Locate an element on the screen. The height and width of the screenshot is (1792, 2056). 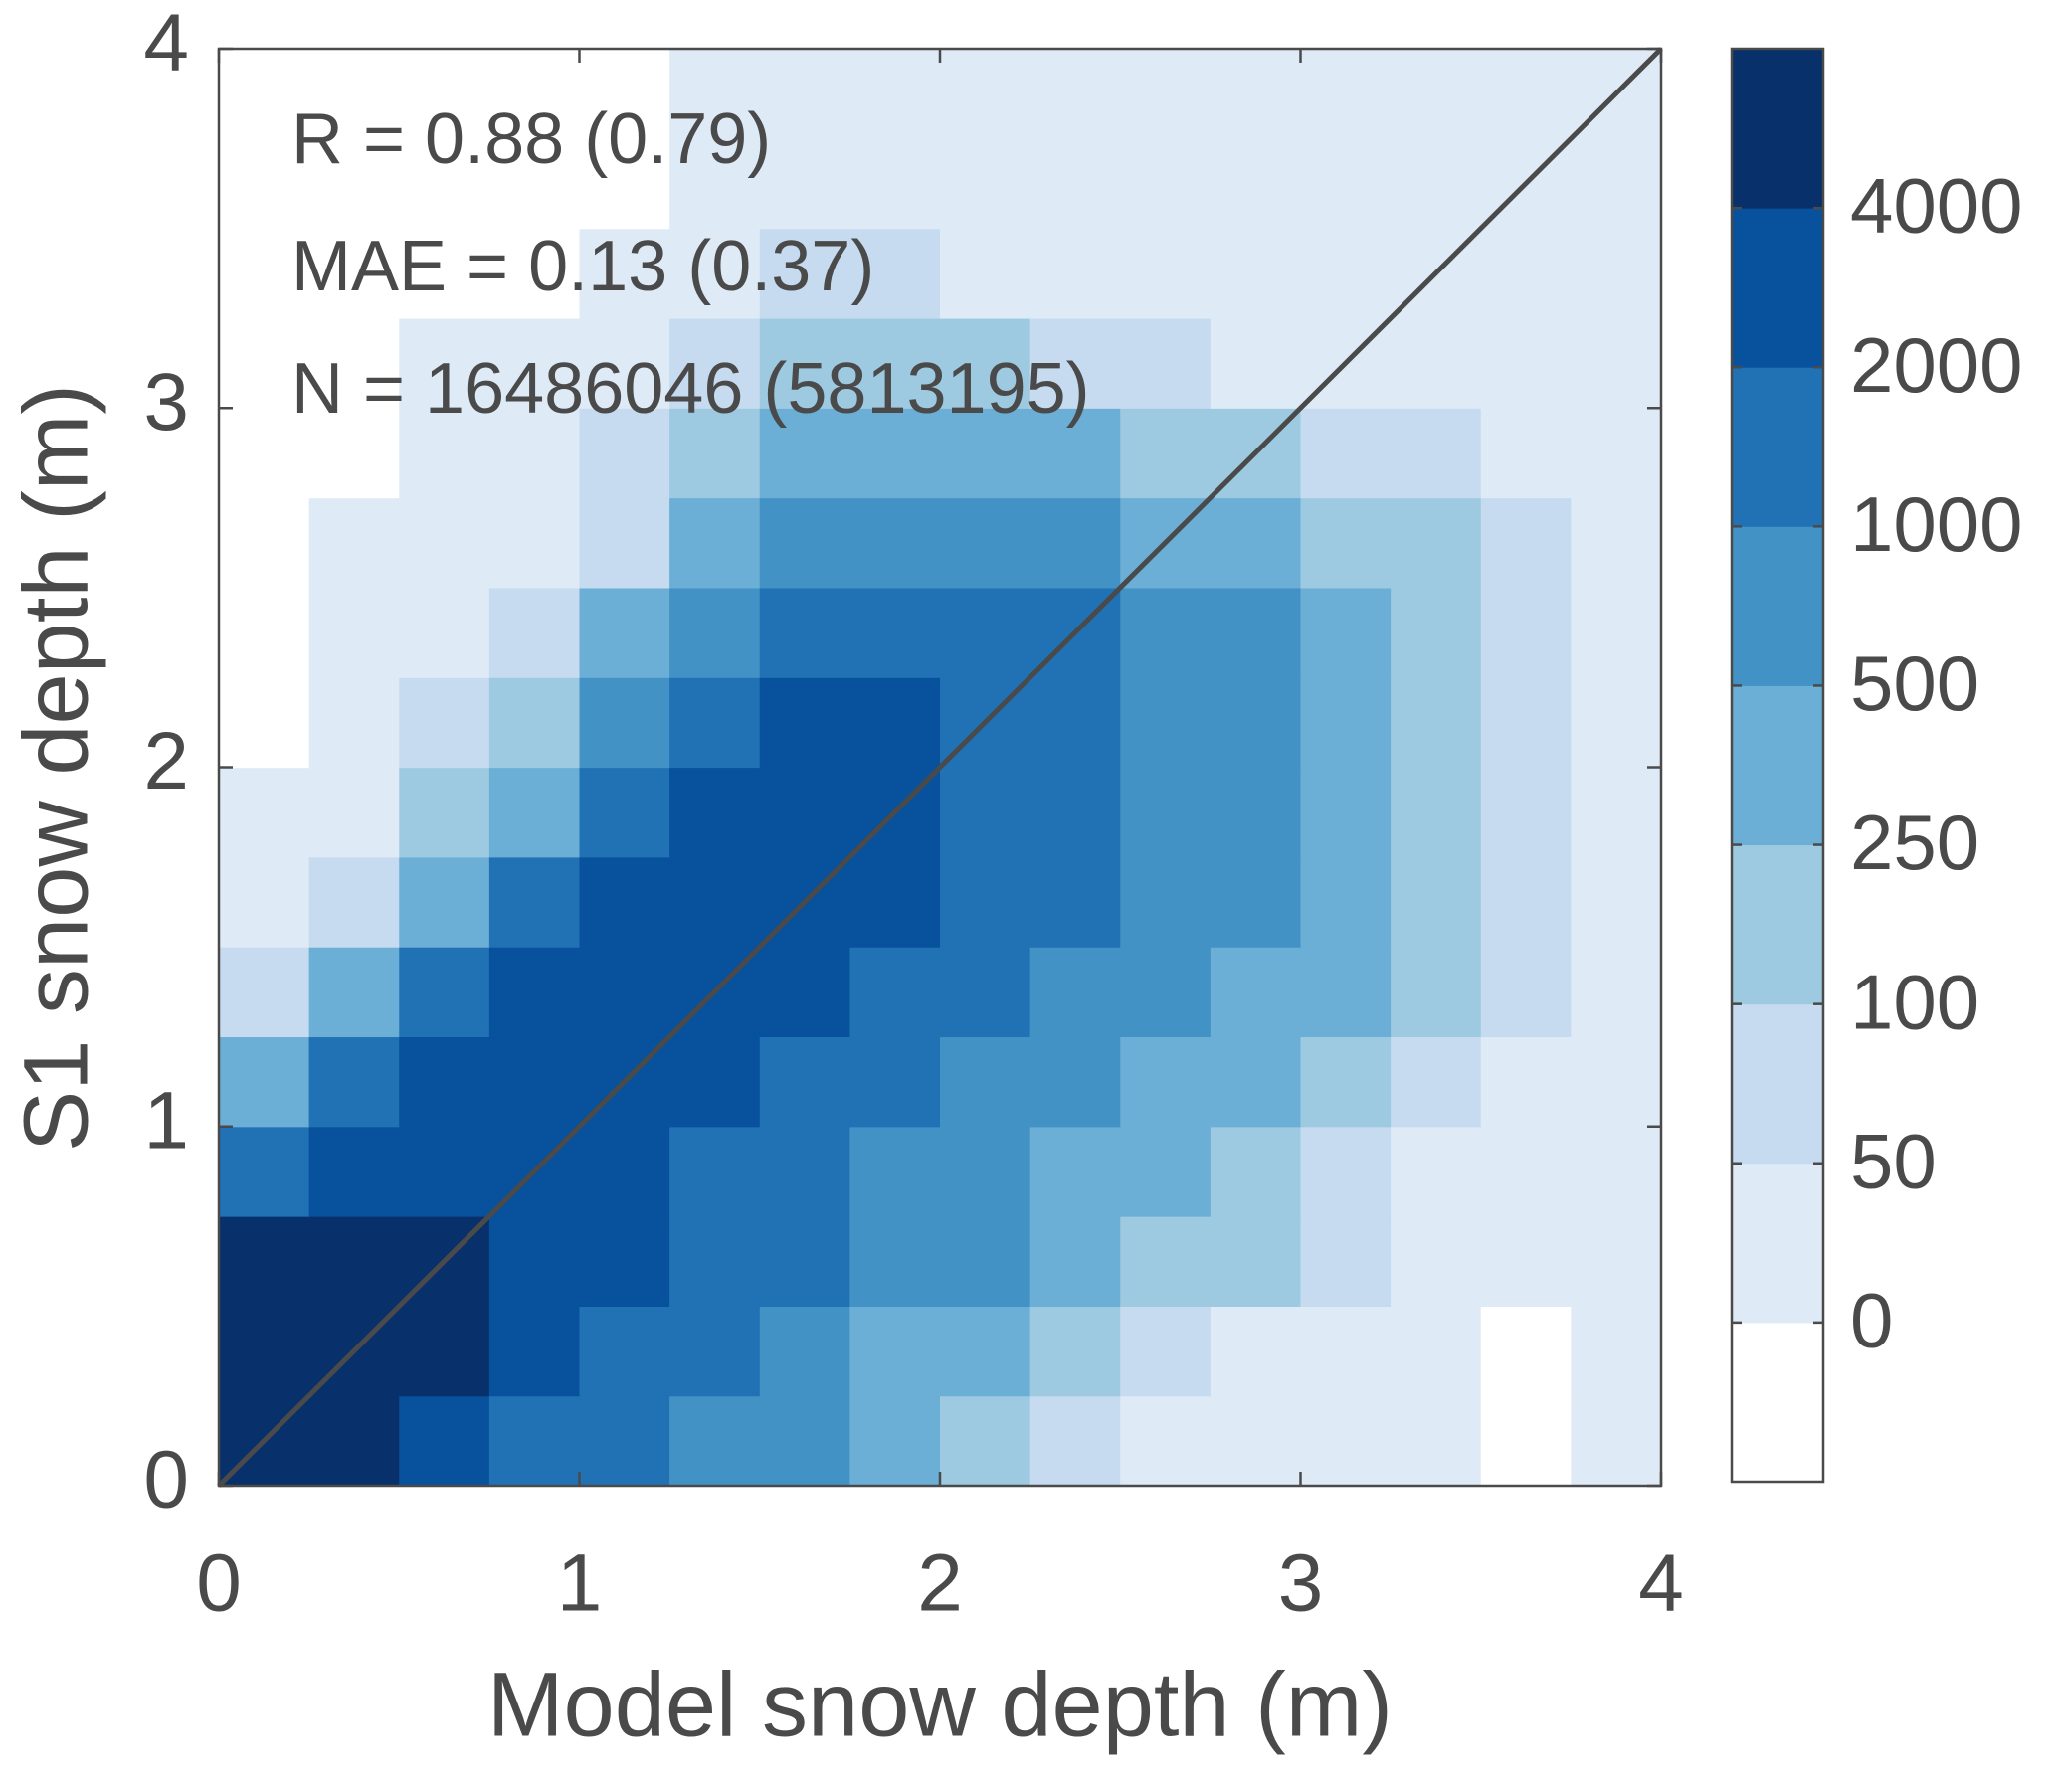
colorbar-tick-label: 0 is located at coordinates (1871, 1319).